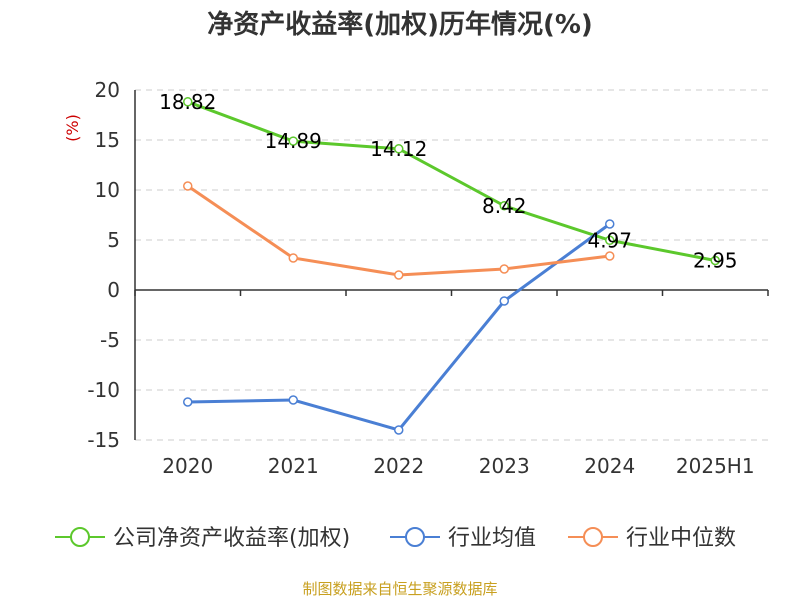 The width and height of the screenshot is (800, 600). What do you see at coordinates (113, 290) in the screenshot?
I see `y-tick-label: 0` at bounding box center [113, 290].